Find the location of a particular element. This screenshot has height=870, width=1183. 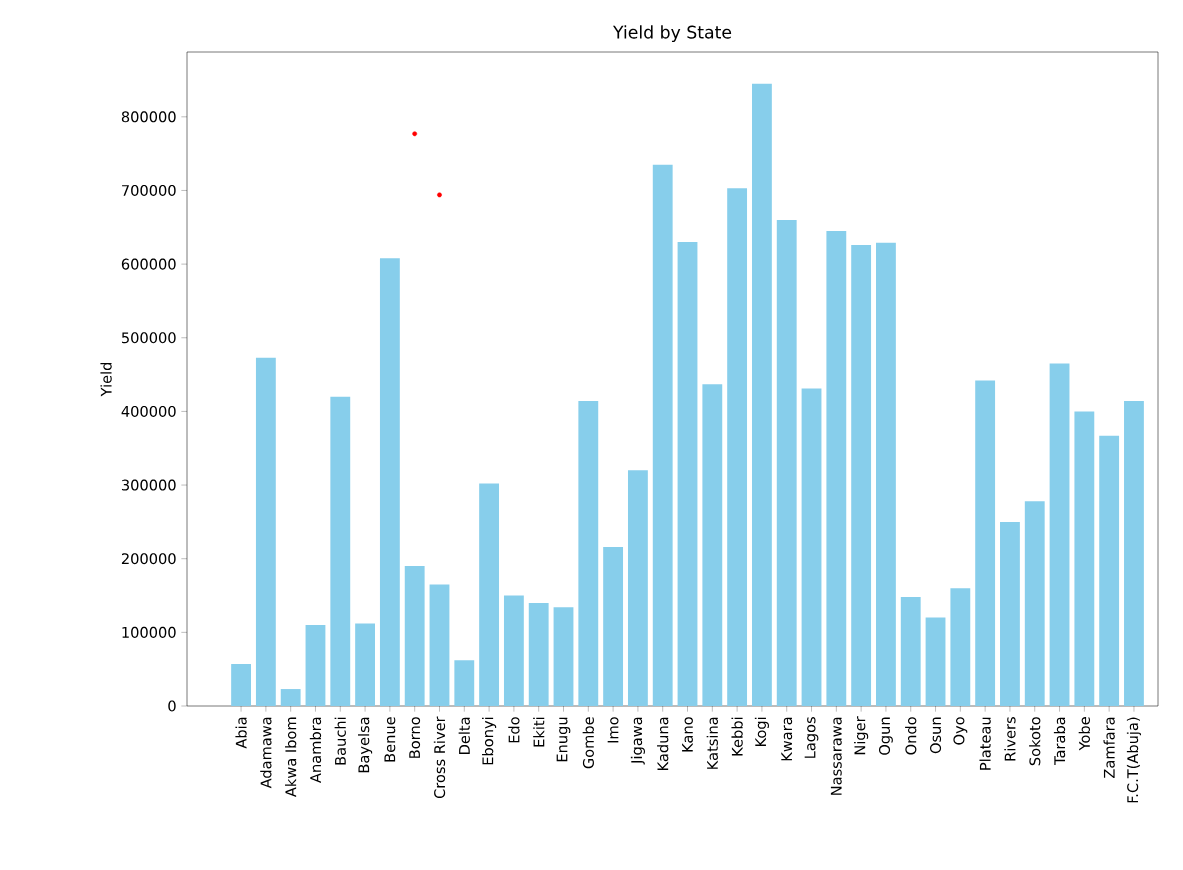

x-tick-label: Niger is located at coordinates (861, 735).